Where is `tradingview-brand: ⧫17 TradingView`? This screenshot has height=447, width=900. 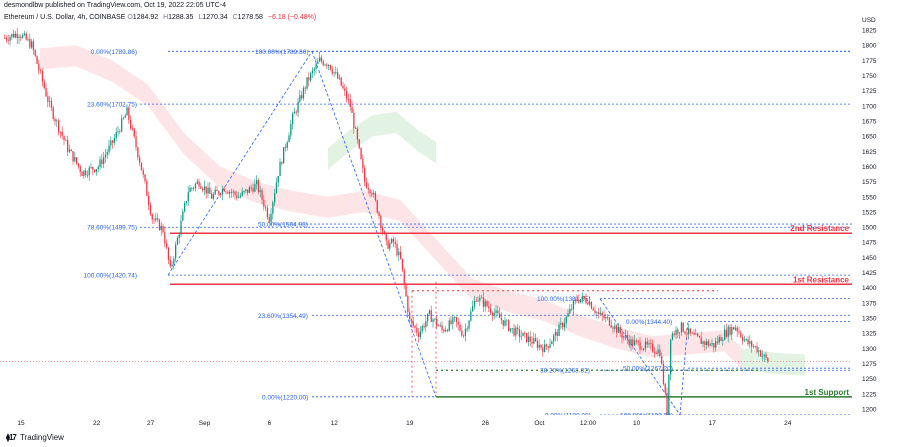
tradingview-brand: ⧫17 TradingView is located at coordinates (35, 437).